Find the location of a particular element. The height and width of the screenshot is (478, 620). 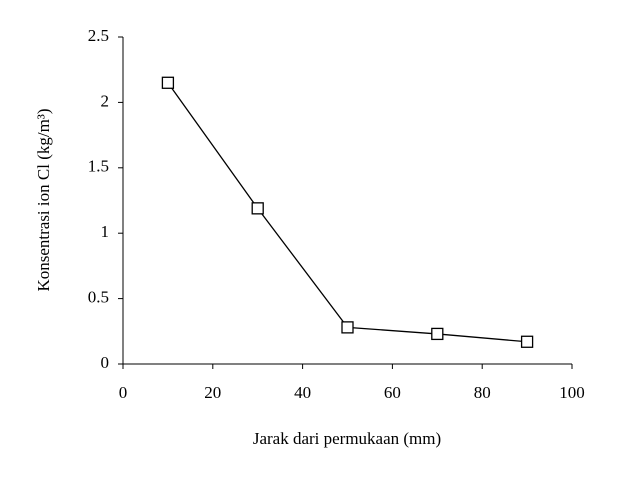

x-tick-label: 100 is located at coordinates (572, 392).